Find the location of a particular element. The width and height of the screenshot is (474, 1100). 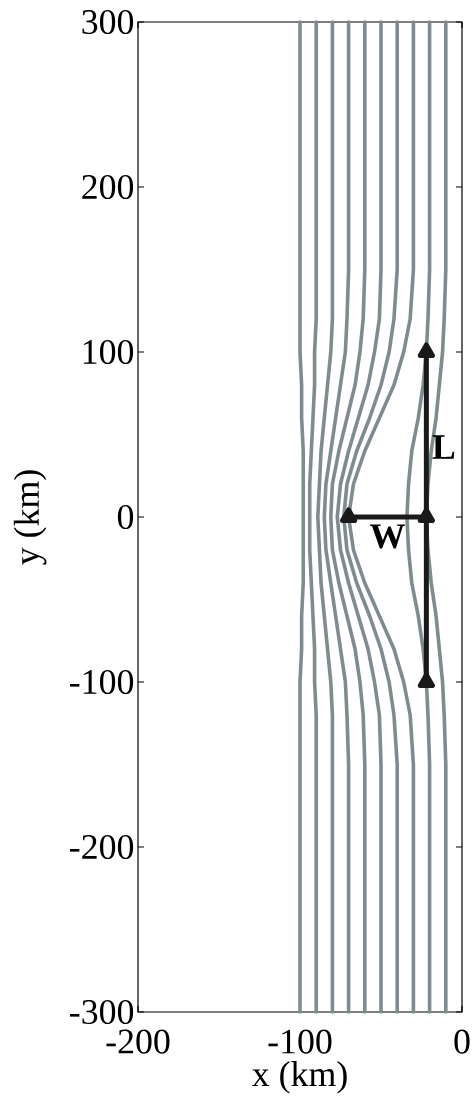

y-axis-title: y (km) is located at coordinates (30, 517).